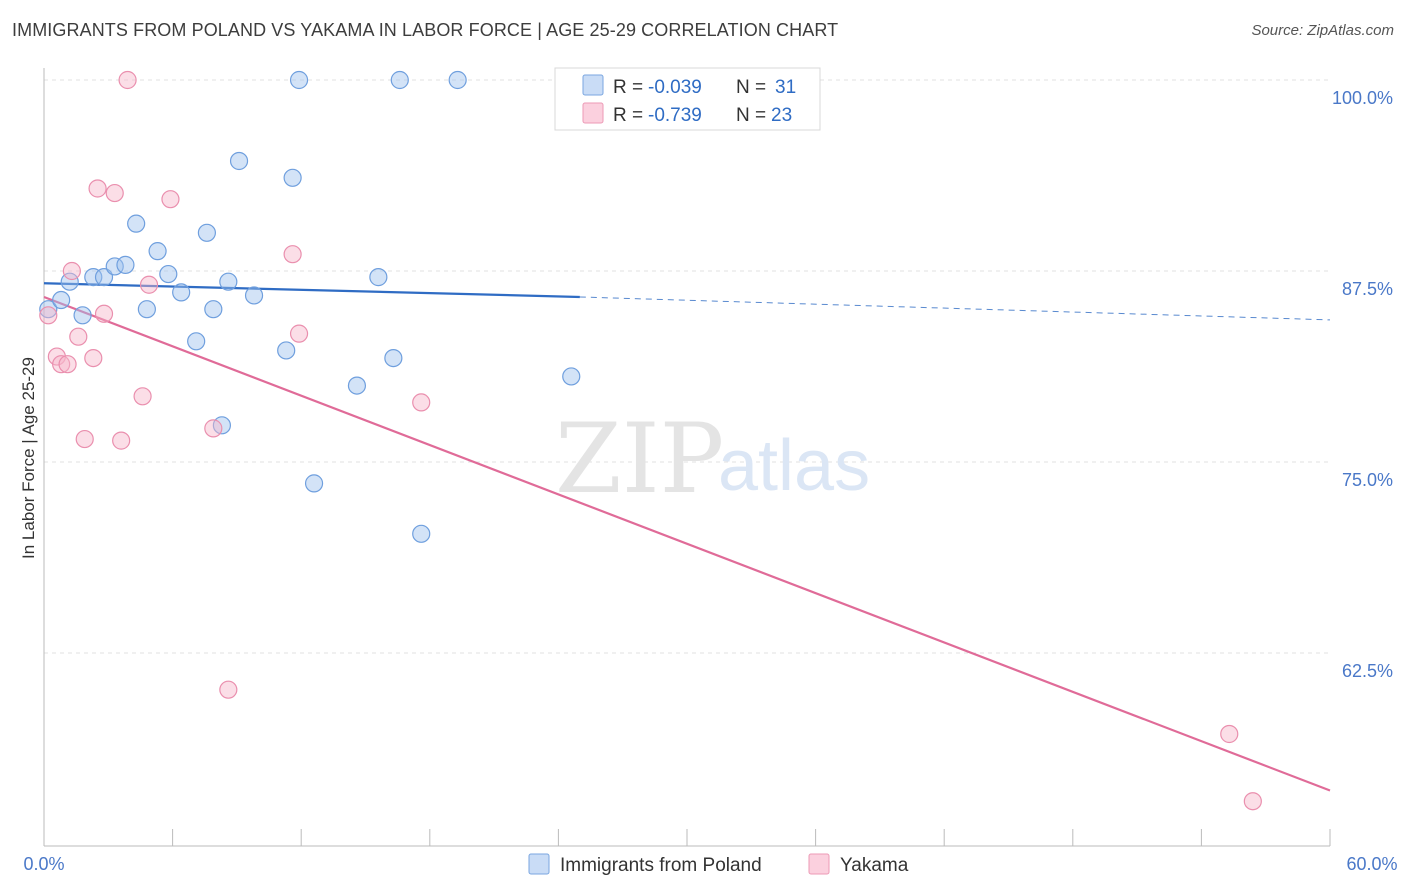  Describe the element at coordinates (675, 115) in the screenshot. I see `legend-r-value-yakama: -0.739` at that location.